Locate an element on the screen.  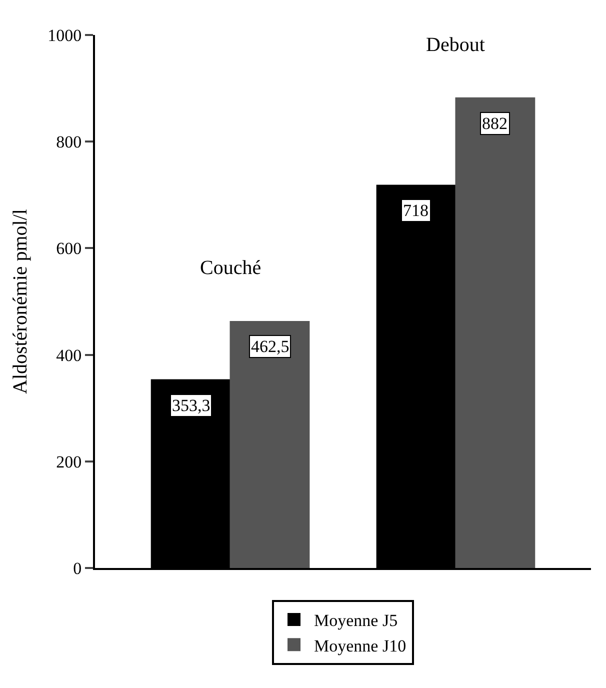
data-label: 882 is located at coordinates (495, 123).